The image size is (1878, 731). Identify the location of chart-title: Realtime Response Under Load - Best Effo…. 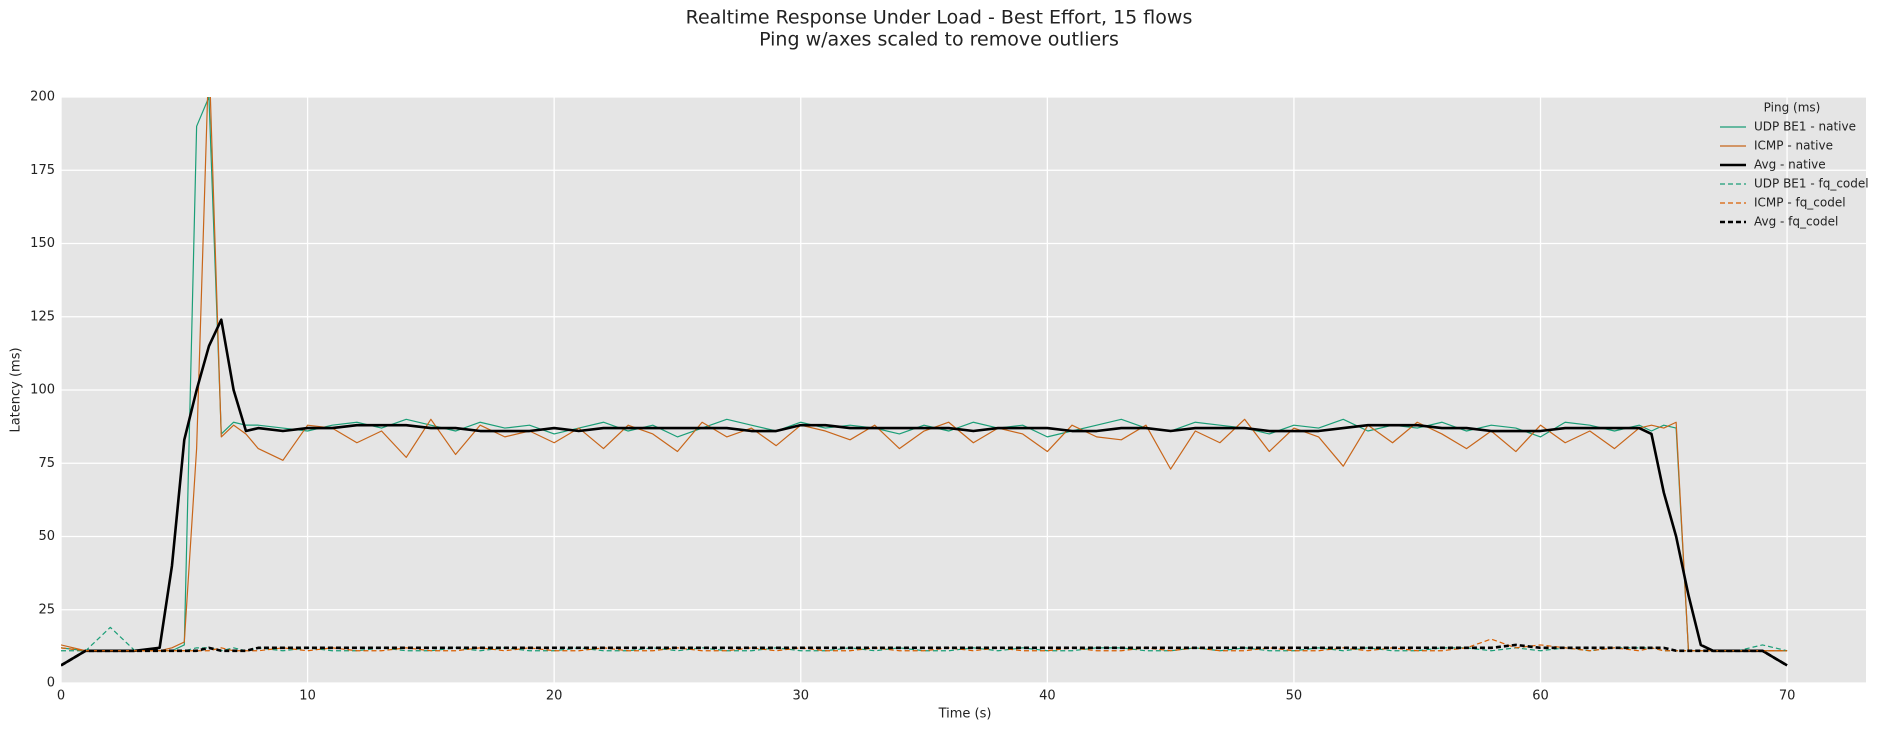
(939, 18).